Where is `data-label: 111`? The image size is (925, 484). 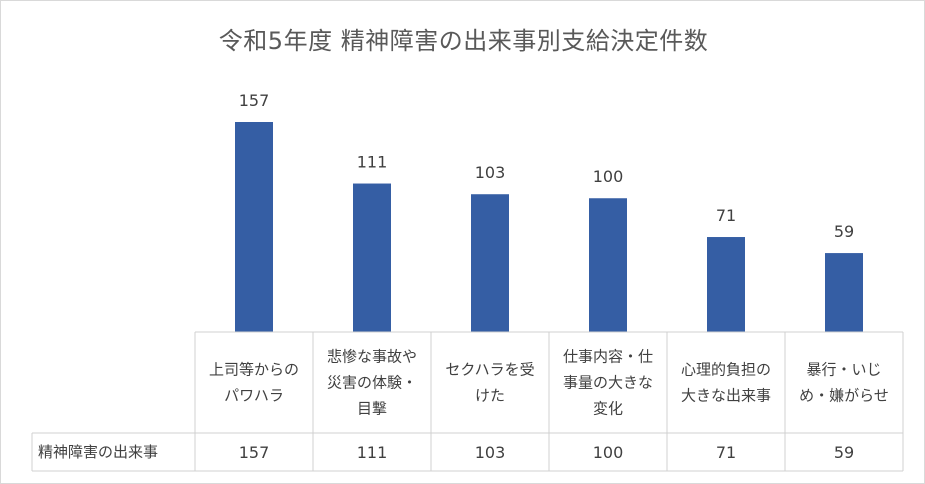 data-label: 111 is located at coordinates (372, 162).